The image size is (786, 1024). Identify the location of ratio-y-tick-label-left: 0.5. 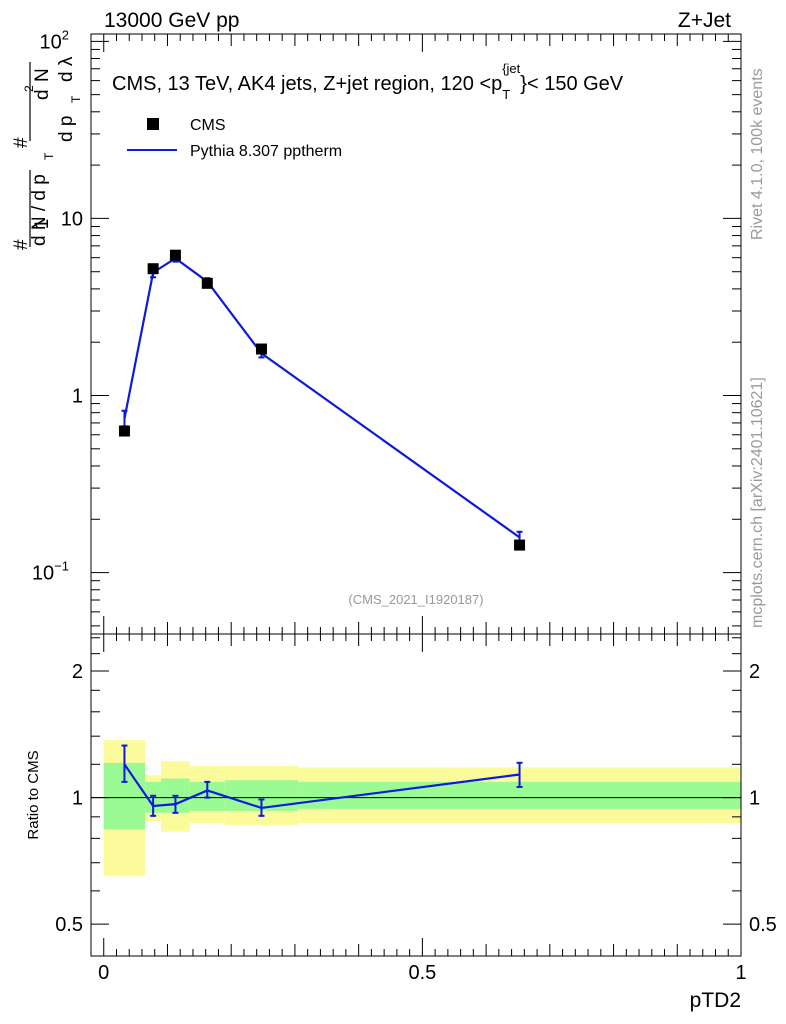
(69, 925).